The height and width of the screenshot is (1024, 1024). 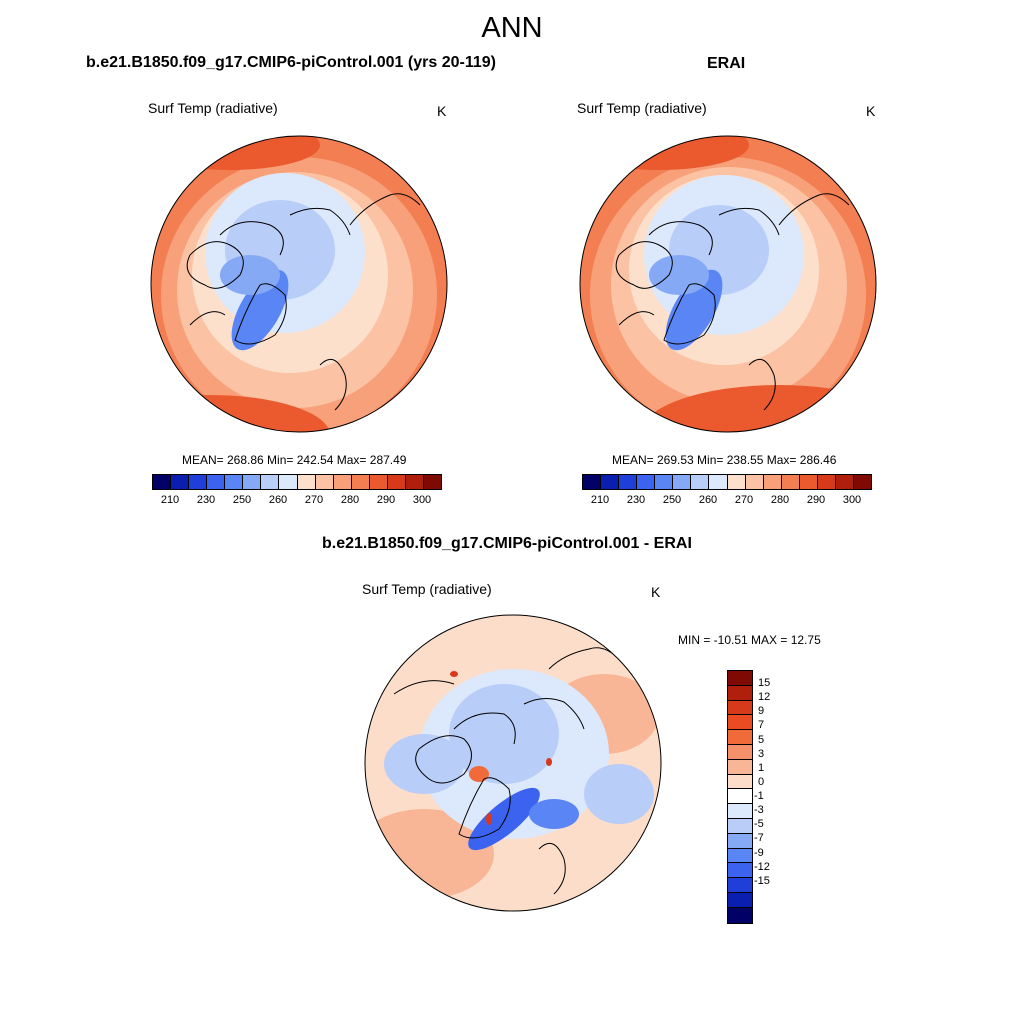 I want to click on colorbar-tick-label: 1, so click(x=761, y=767).